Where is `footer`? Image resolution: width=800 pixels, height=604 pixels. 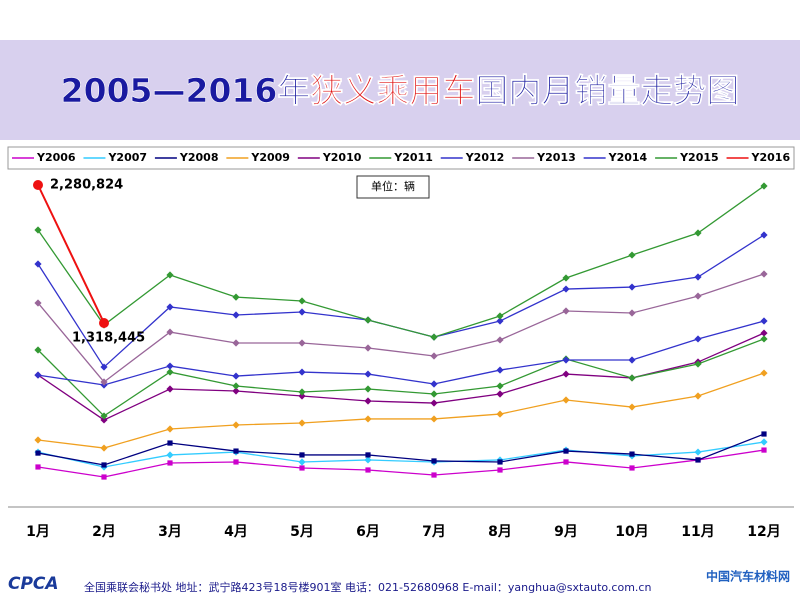
footer is located at coordinates (400, 584).